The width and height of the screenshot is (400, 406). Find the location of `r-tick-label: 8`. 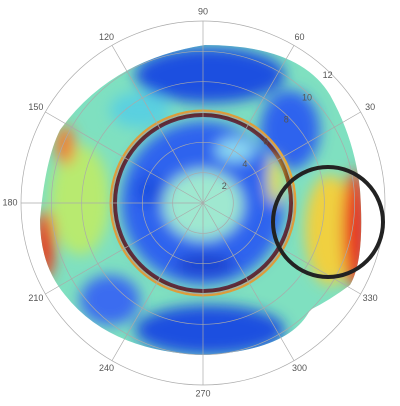

r-tick-label: 8 is located at coordinates (286, 119).